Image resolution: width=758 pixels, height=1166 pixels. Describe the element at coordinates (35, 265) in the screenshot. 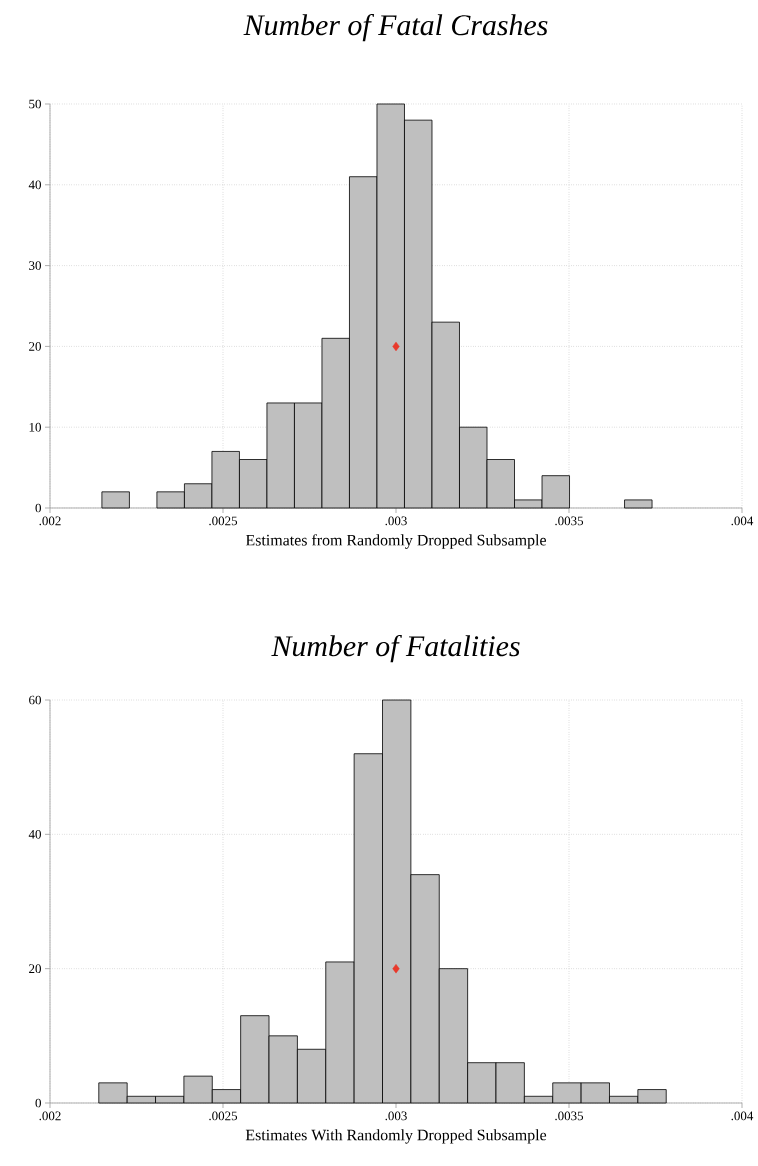

I see `y-tick-label: 30` at that location.